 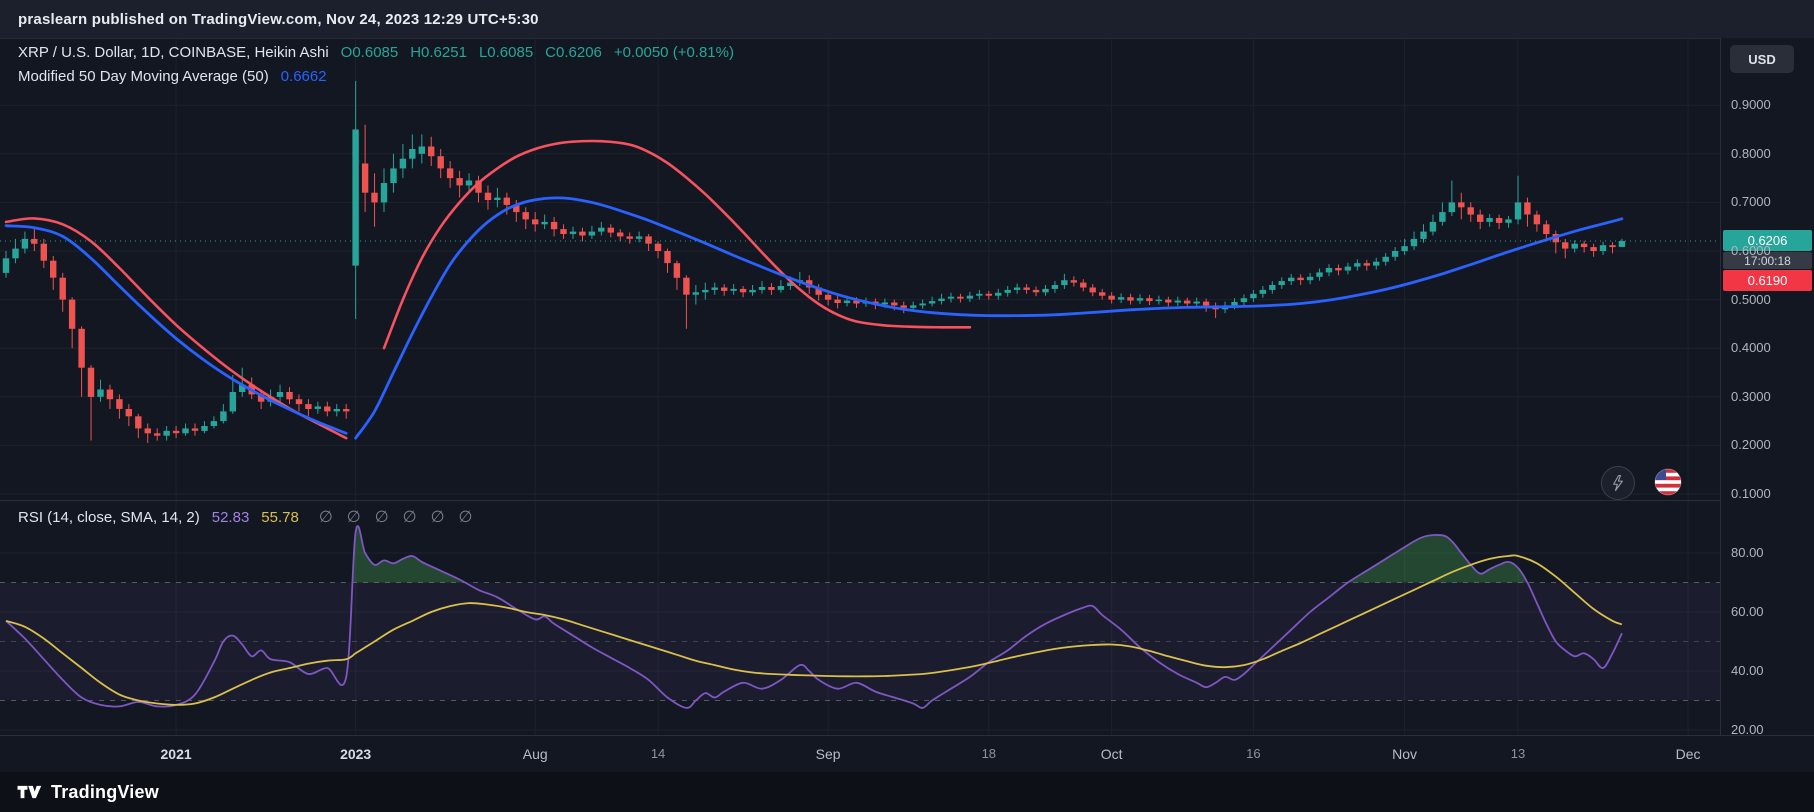 I want to click on ohlc-low: L0.6085, so click(x=506, y=52).